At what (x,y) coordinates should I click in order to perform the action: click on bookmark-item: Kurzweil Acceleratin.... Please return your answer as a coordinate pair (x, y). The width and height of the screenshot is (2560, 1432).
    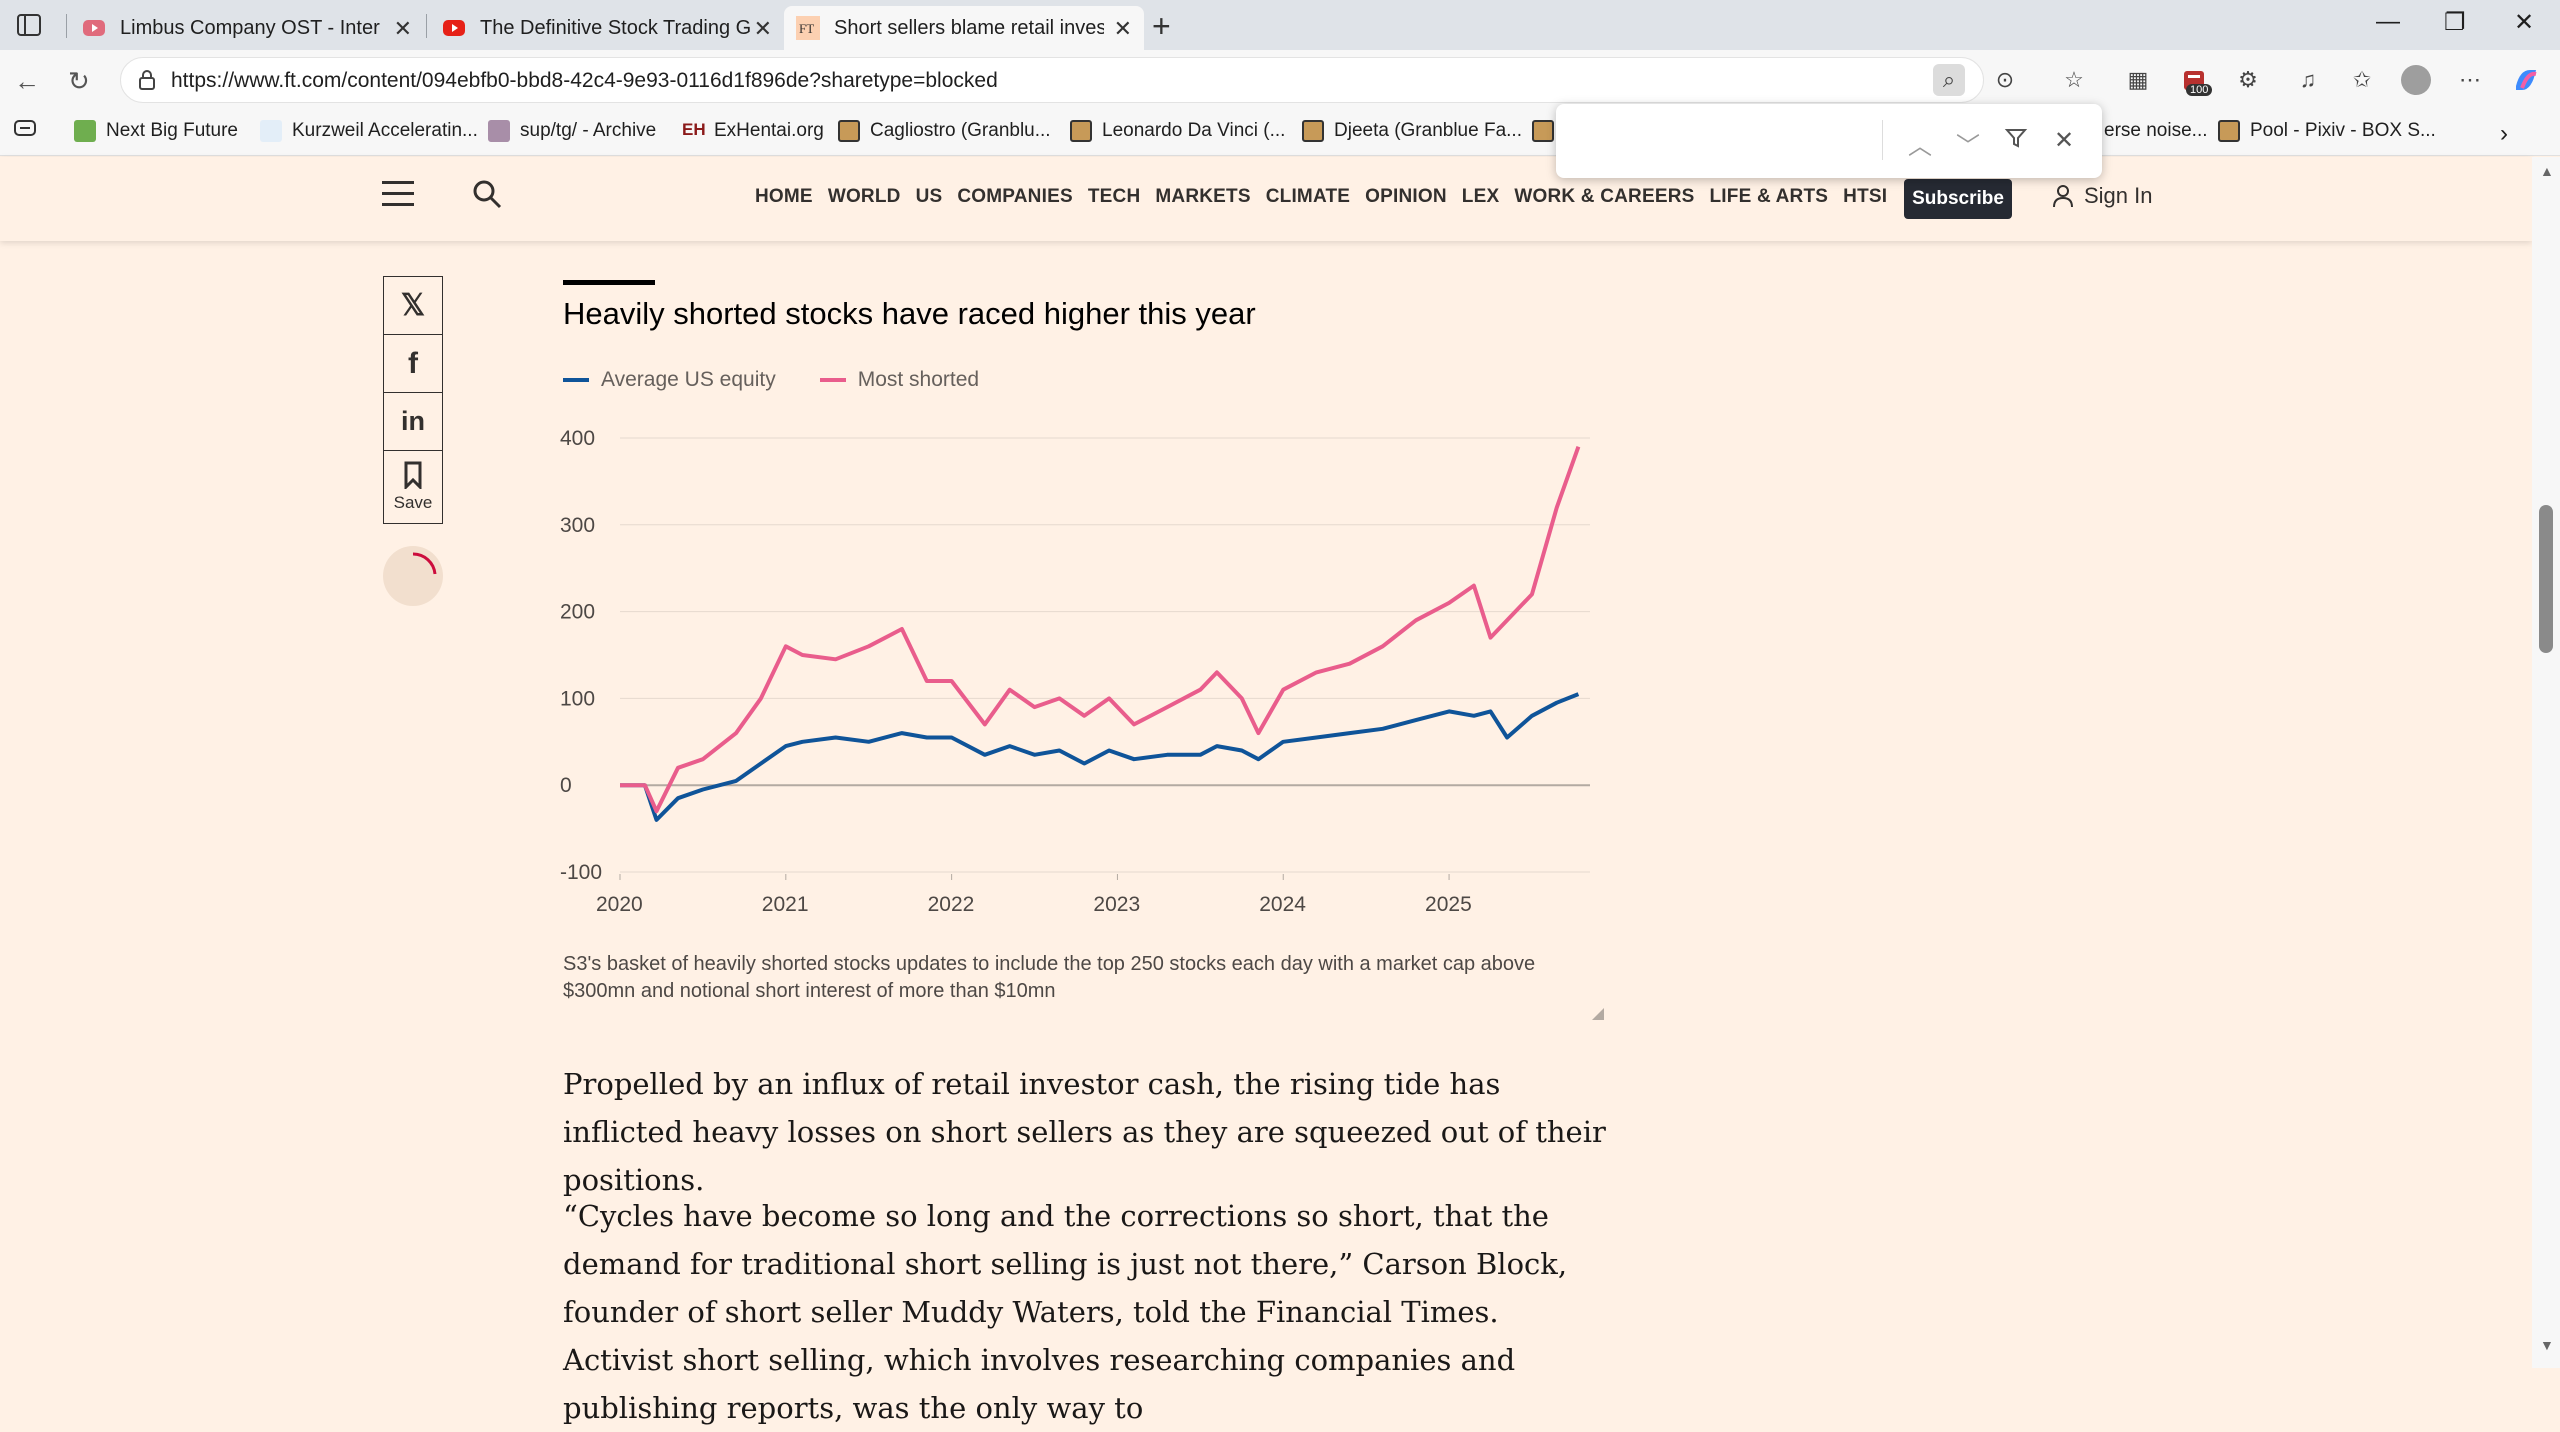
    Looking at the image, I should click on (369, 131).